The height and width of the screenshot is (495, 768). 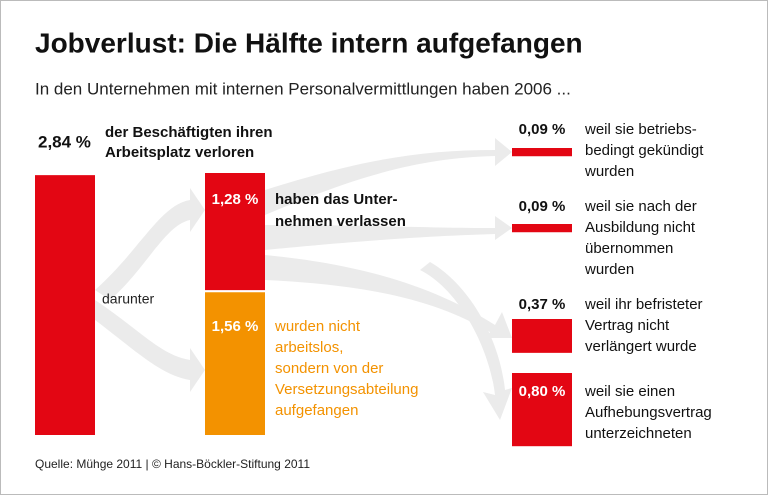 I want to click on label-line: aufgefangen, so click(x=316, y=410).